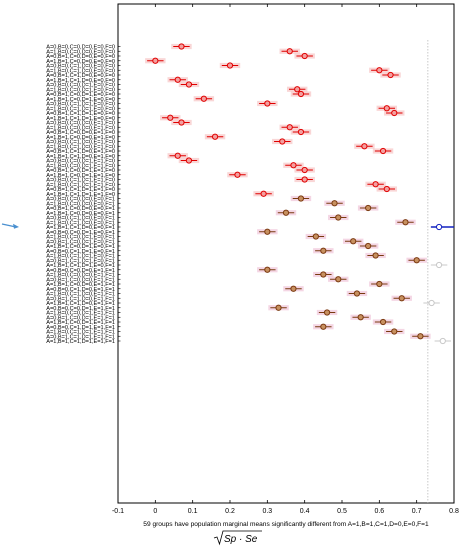 The height and width of the screenshot is (555, 461). What do you see at coordinates (80, 247) in the screenshot?
I see `y-tick-label: A=1,B=1,C=0,D=1,E=0,F=1` at bounding box center [80, 247].